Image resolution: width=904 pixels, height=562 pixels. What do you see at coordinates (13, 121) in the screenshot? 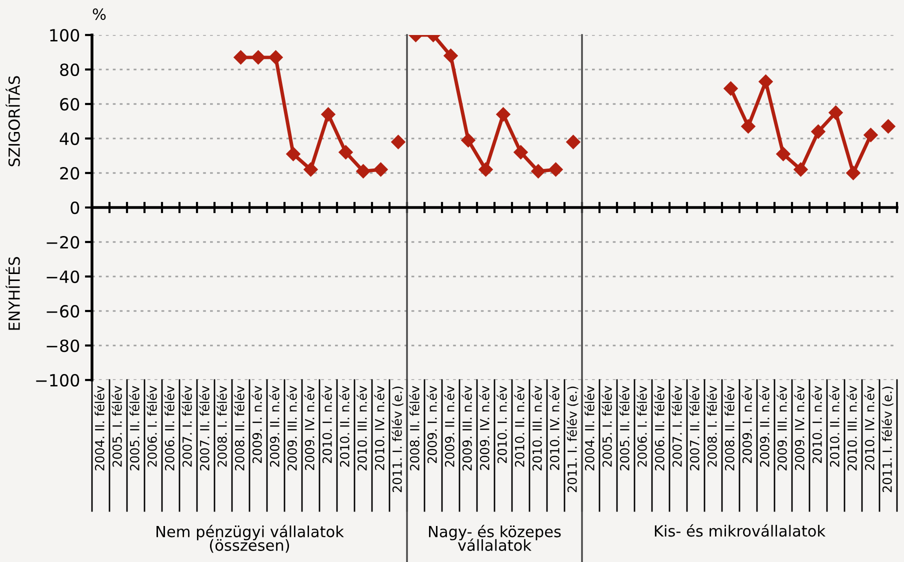
I see `text: SZIGORÍTÁS` at bounding box center [13, 121].